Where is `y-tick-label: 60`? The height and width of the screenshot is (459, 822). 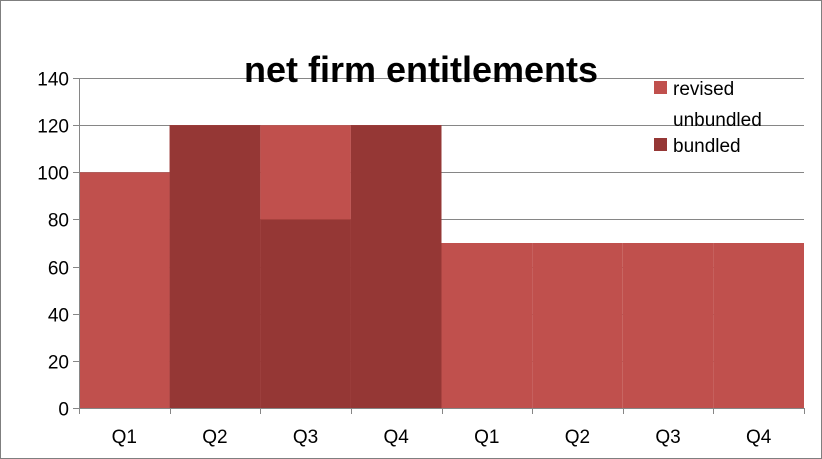
y-tick-label: 60 is located at coordinates (58, 269).